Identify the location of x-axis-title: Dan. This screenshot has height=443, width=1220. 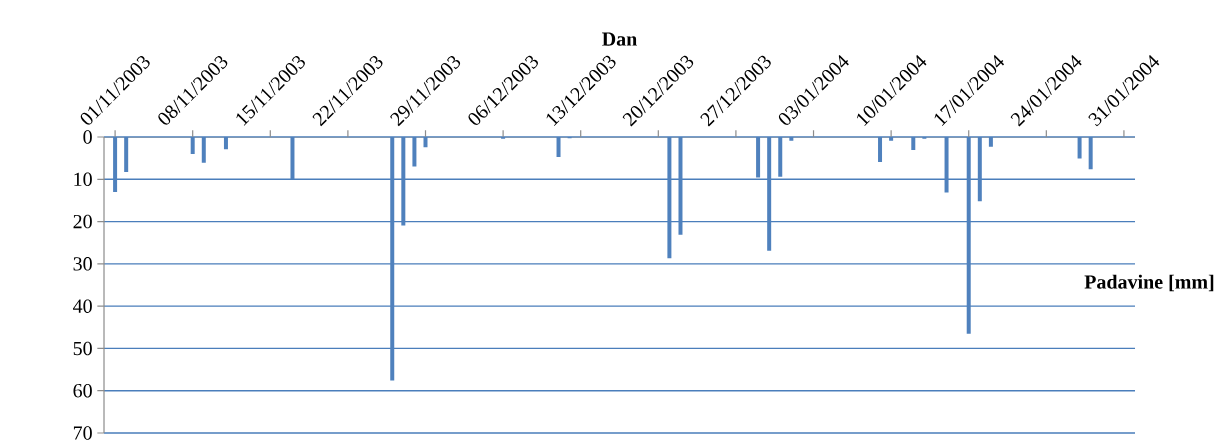
(619, 39).